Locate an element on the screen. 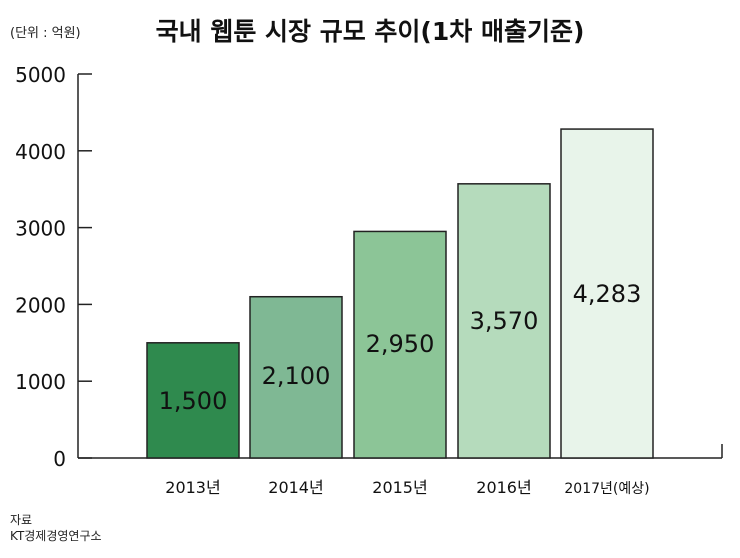 The height and width of the screenshot is (558, 740). x-tick-label: 2016년 is located at coordinates (503, 487).